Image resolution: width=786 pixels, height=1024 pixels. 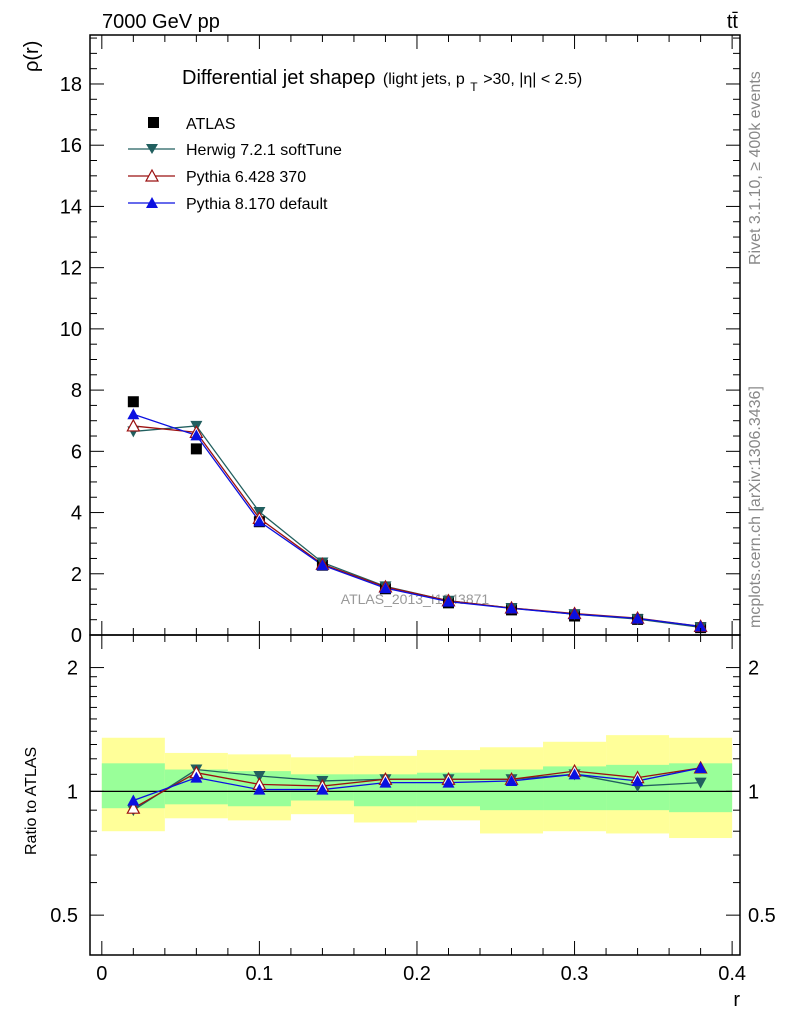 What do you see at coordinates (532, 79) in the screenshot?
I see `chart-title-sub-b: >30, |η| < 2.5)` at bounding box center [532, 79].